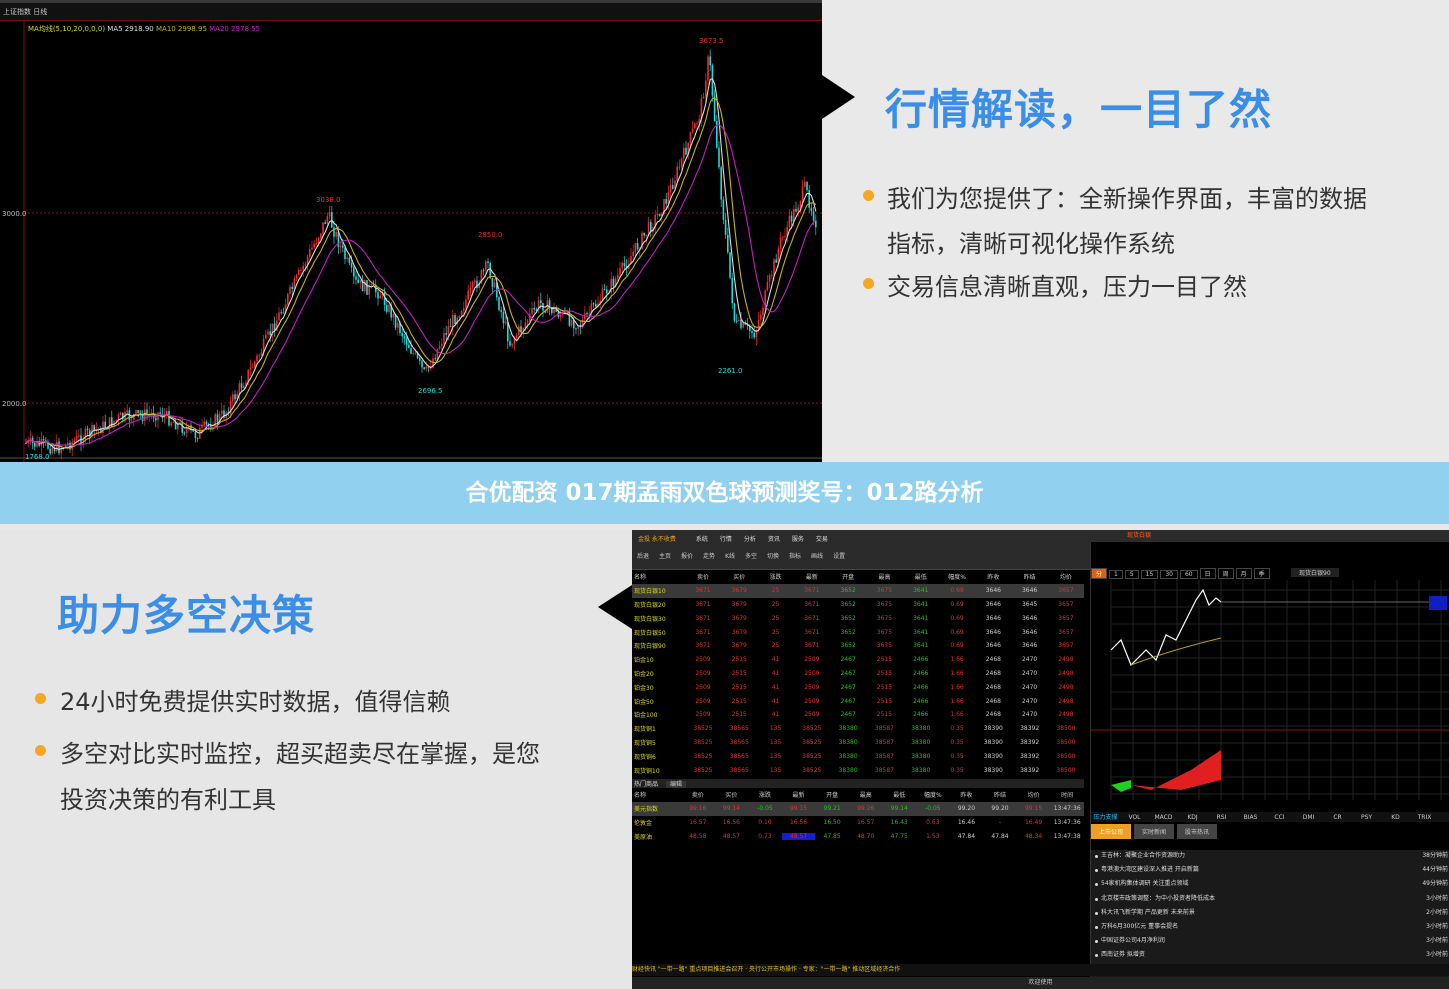 The image size is (1449, 989). Describe the element at coordinates (1250, 817) in the screenshot. I see `indicator-tab: BIAS` at that location.